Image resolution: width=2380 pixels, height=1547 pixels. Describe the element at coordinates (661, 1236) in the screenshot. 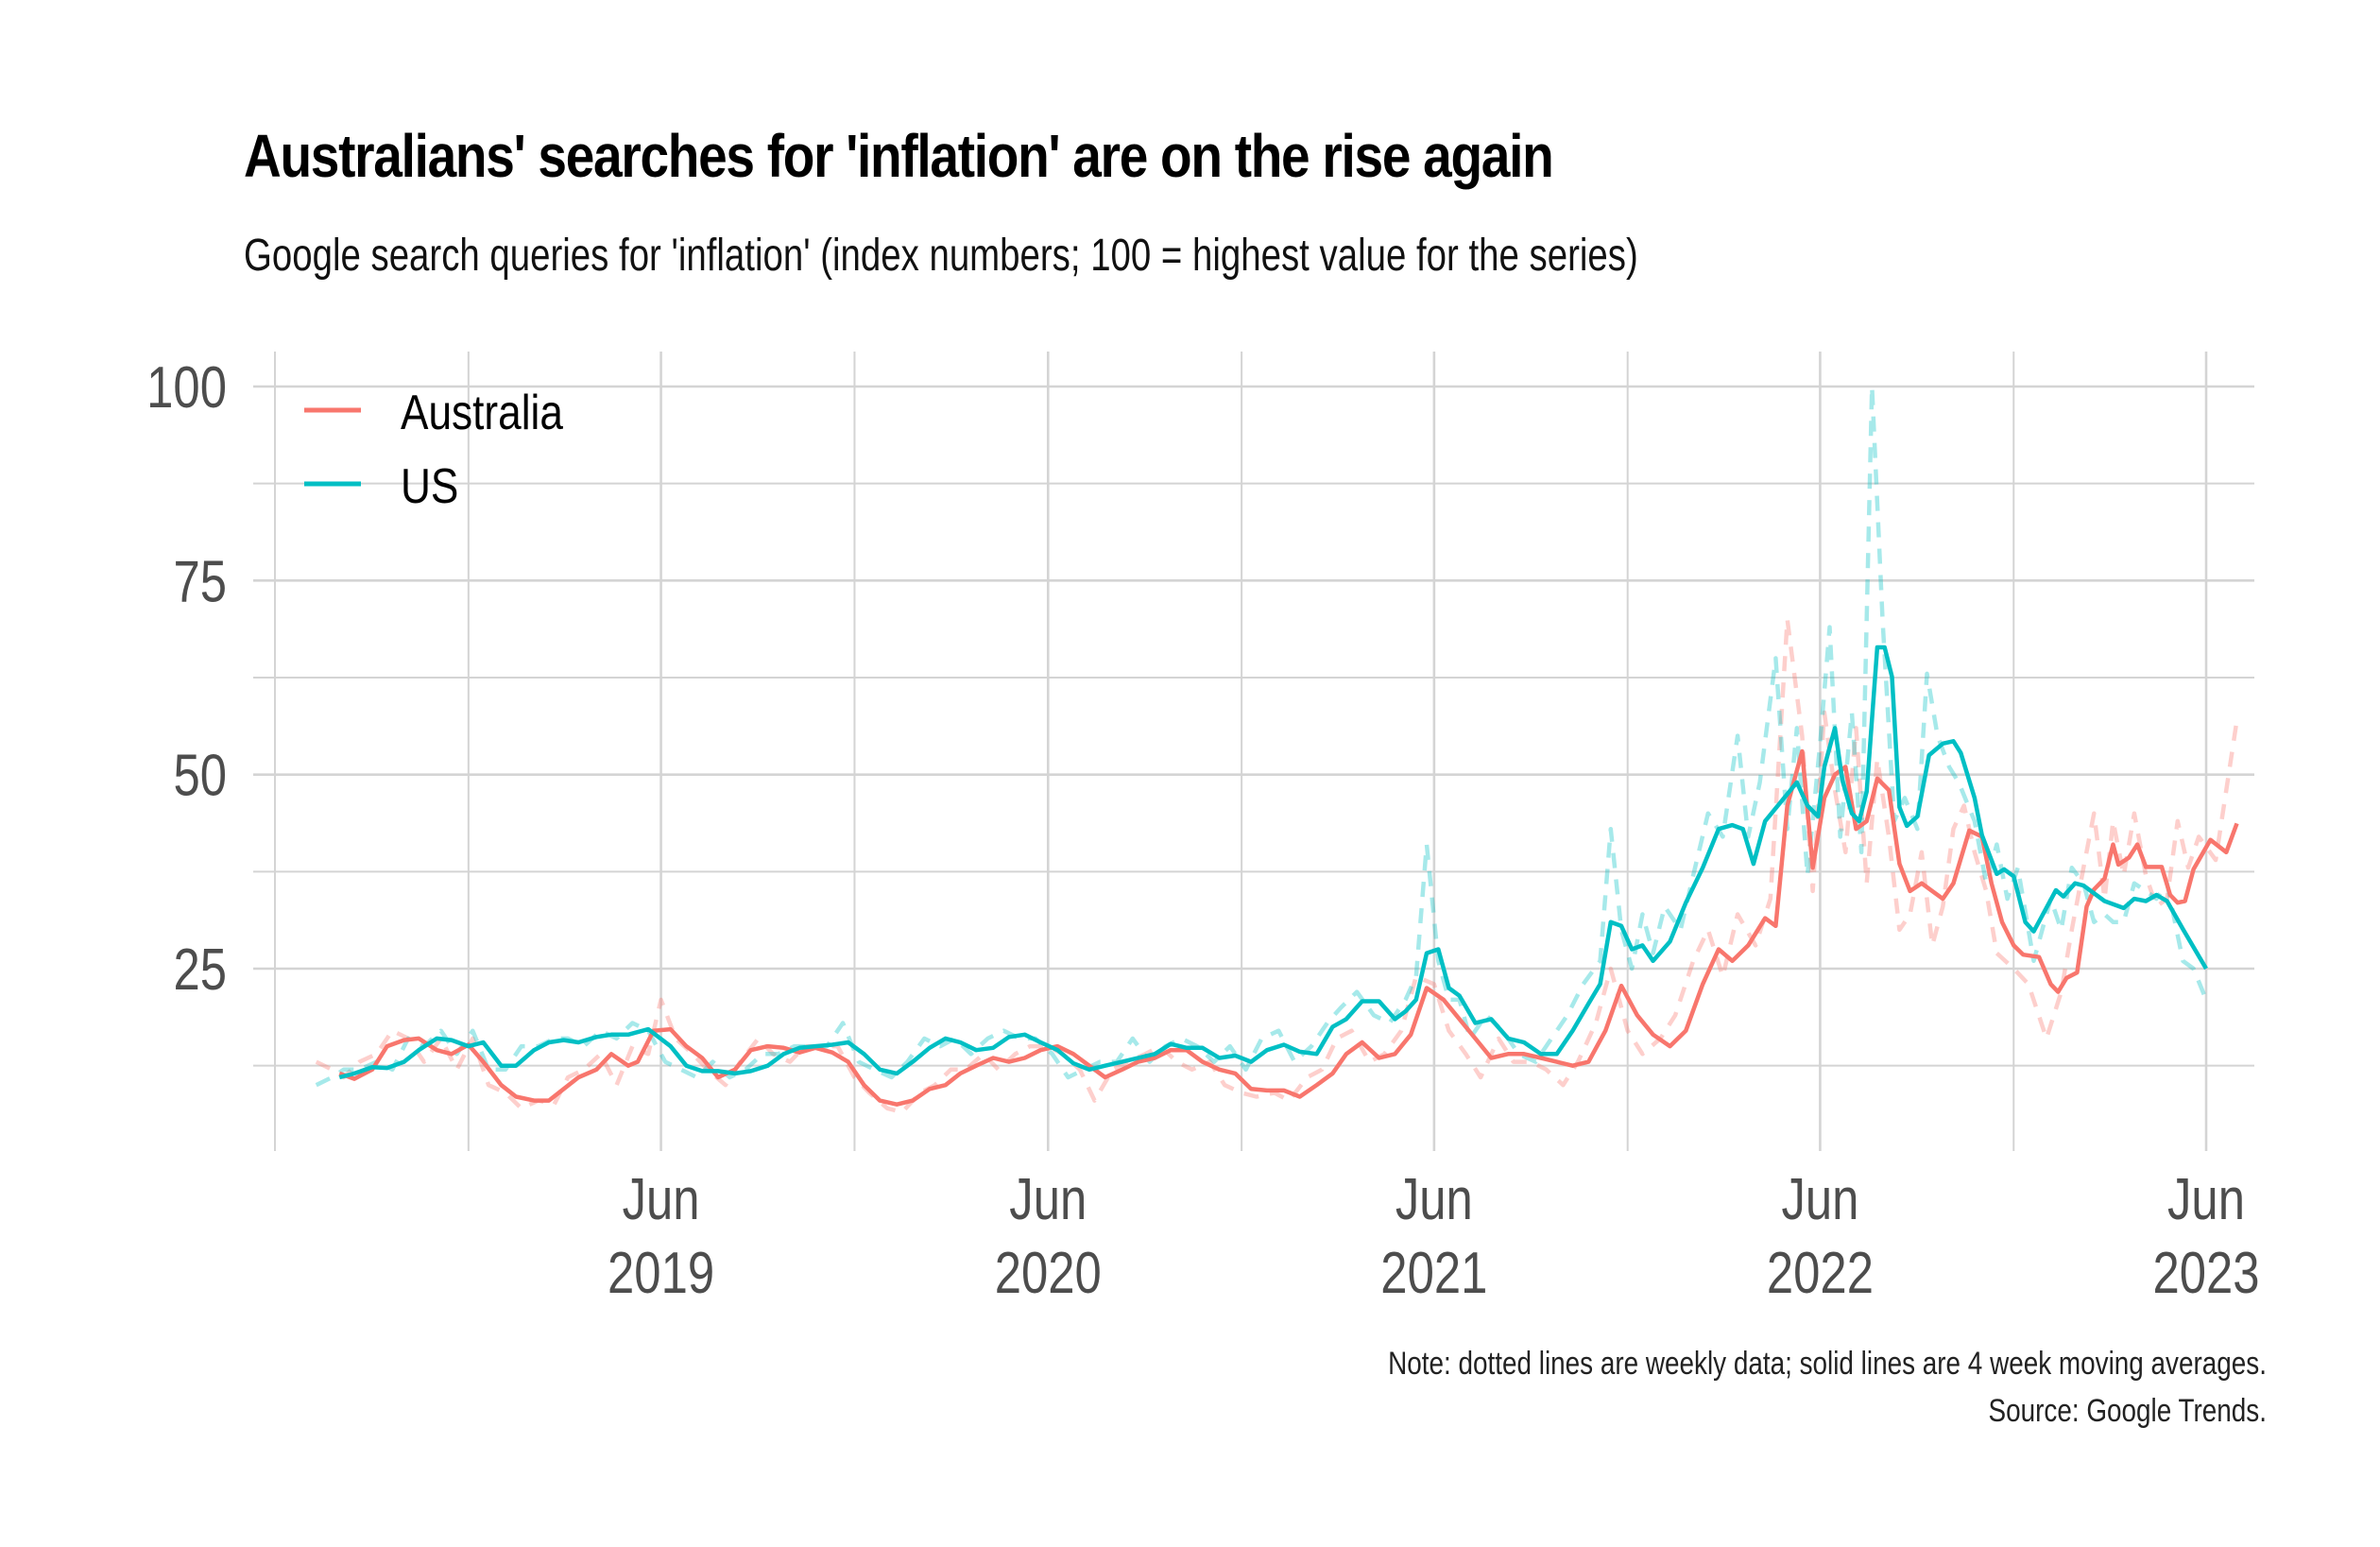

I see `x-tick-label: Jun 2019` at that location.